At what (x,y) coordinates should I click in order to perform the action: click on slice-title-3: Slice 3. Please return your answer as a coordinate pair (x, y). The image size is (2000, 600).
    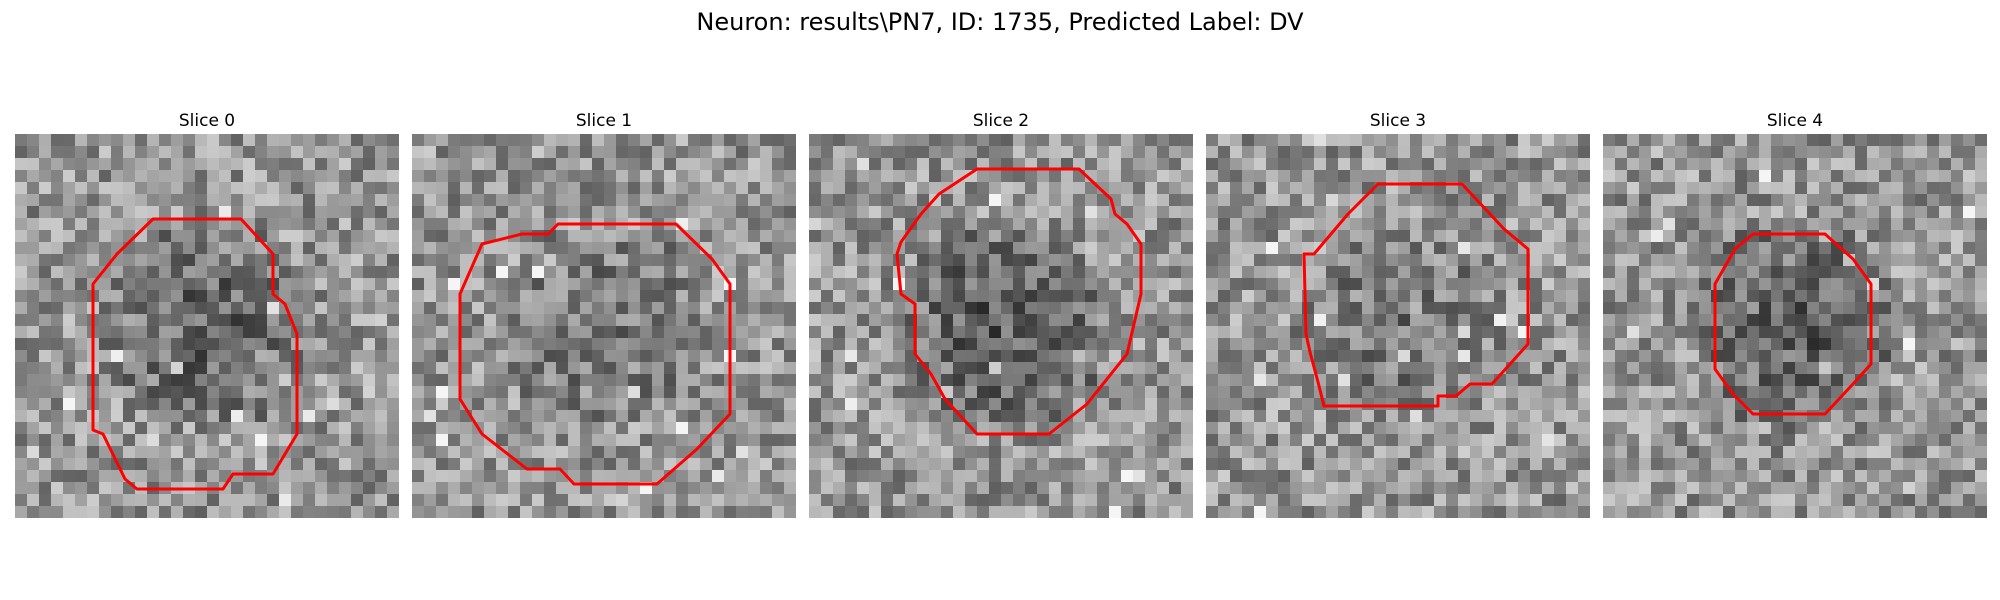
    Looking at the image, I should click on (1398, 121).